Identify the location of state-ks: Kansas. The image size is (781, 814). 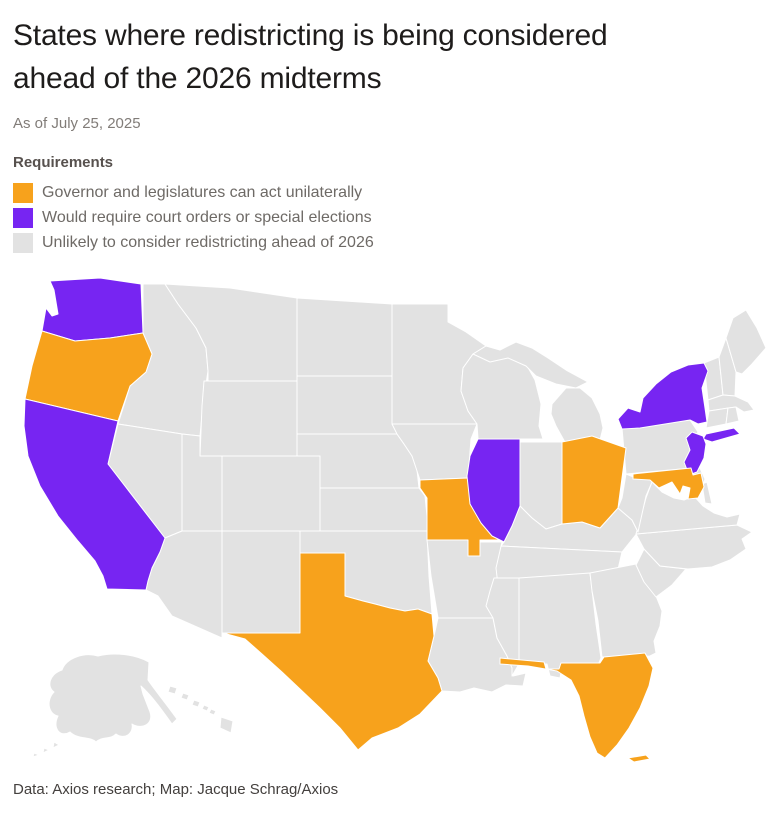
(373, 509).